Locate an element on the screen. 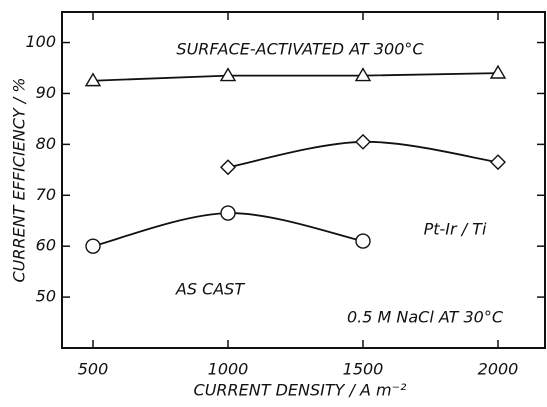  annotation: 0.5 M NaCl AT 30°C is located at coordinates (425, 317).